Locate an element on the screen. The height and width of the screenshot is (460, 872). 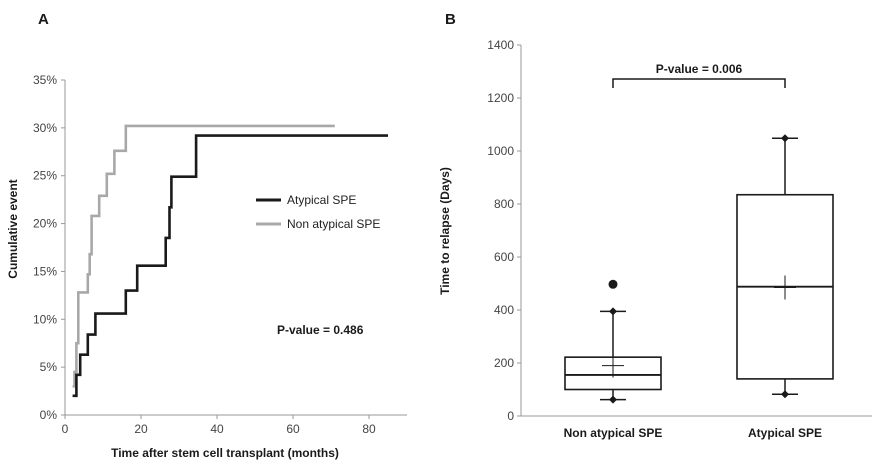
panel-b-y-tick-label: 800 is located at coordinates (504, 204).